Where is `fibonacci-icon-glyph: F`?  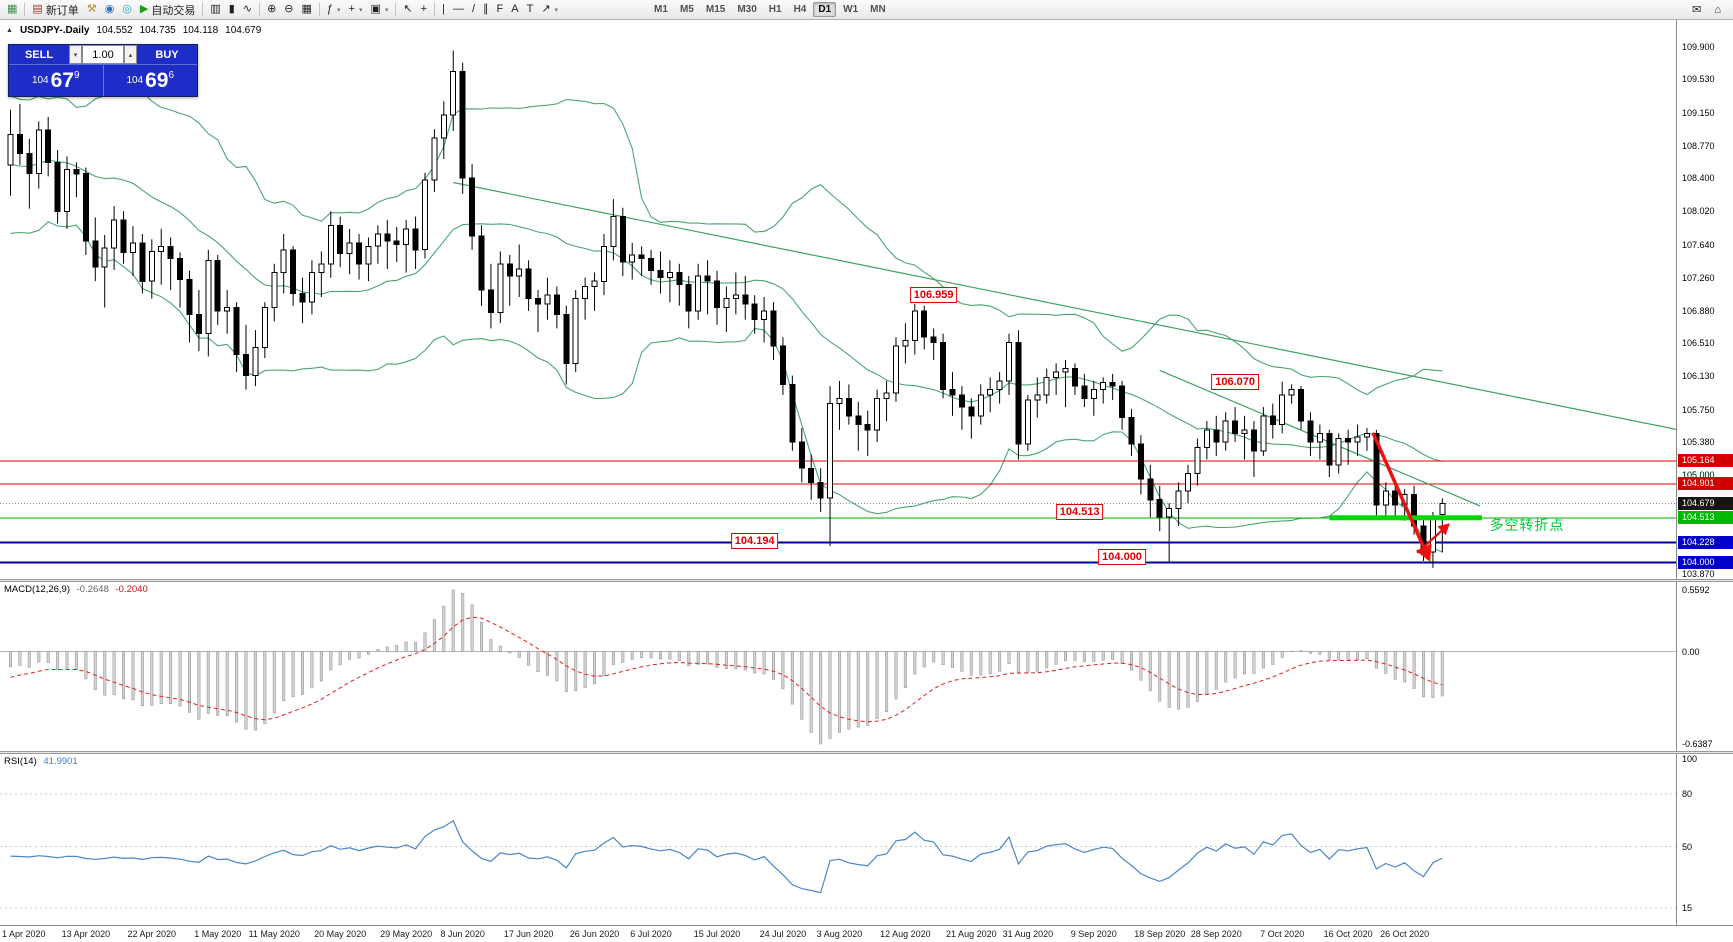
fibonacci-icon-glyph: F is located at coordinates (500, 9).